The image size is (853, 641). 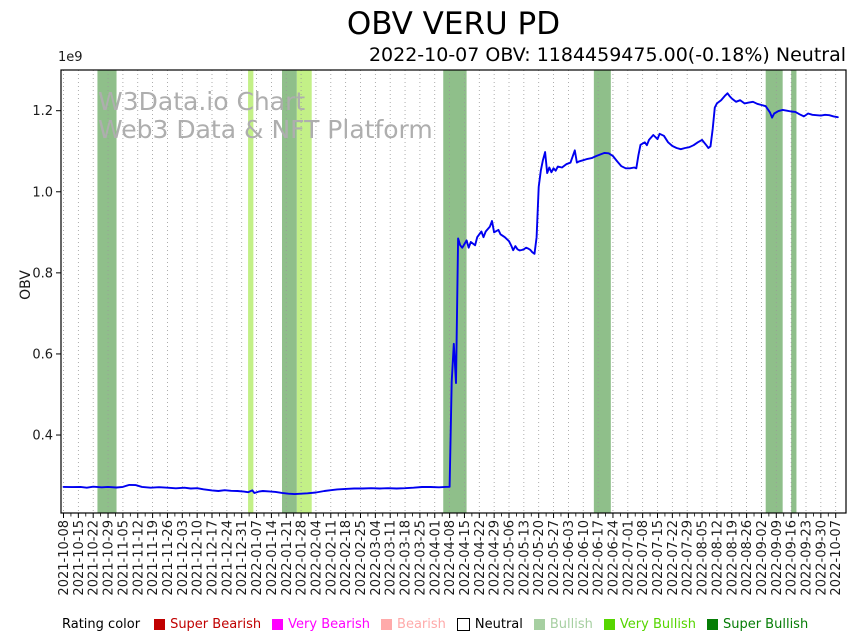 I want to click on chart-title: OBV VERU PD, so click(x=453, y=24).